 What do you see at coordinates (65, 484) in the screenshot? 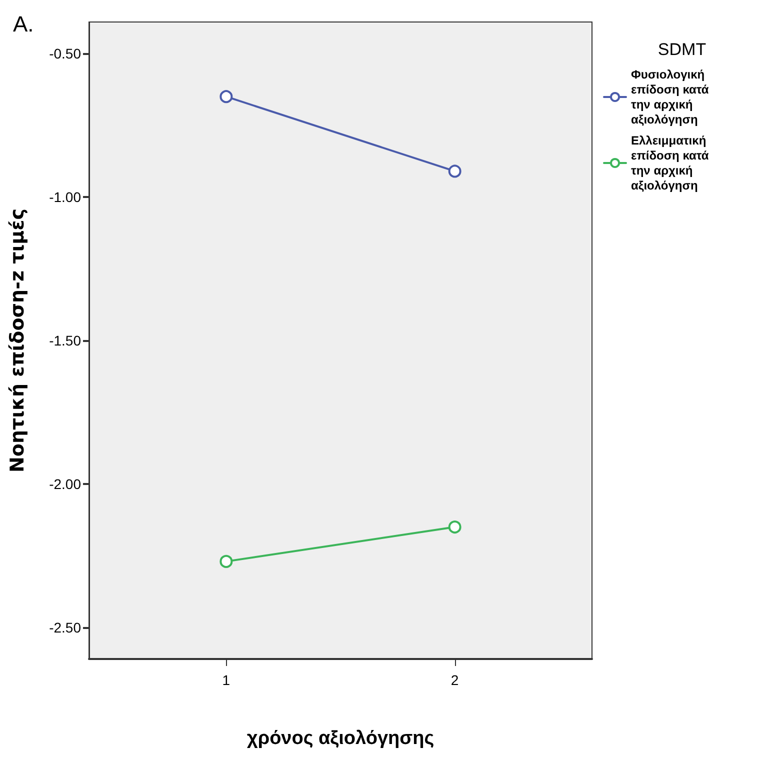
I see `y-tick-label: -2.00` at bounding box center [65, 484].